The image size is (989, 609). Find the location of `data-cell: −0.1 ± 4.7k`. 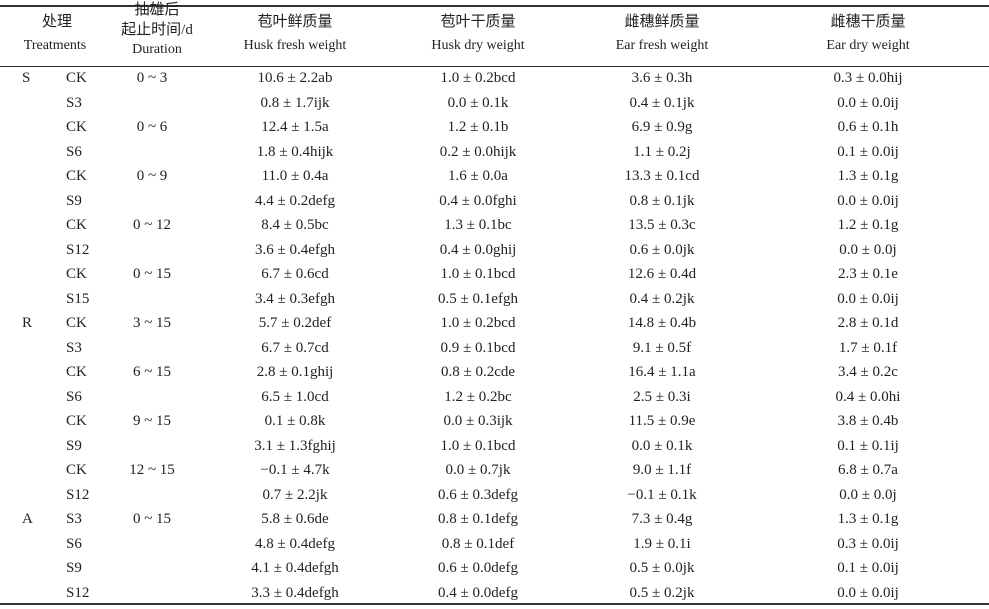

data-cell: −0.1 ± 4.7k is located at coordinates (295, 470).